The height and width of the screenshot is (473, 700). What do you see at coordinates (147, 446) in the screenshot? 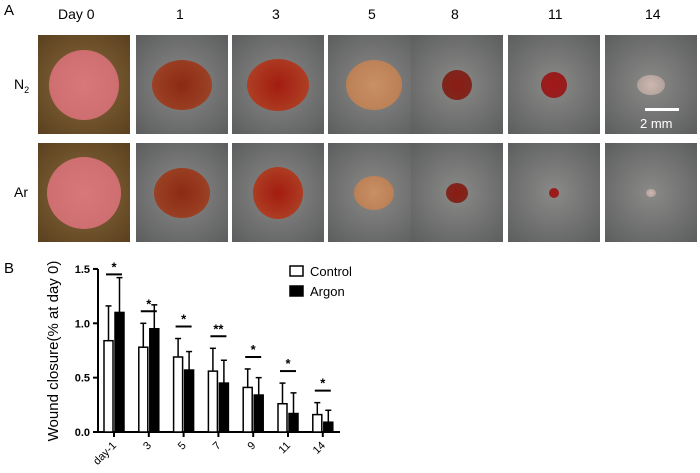
I see `x-tick-label: 3` at bounding box center [147, 446].